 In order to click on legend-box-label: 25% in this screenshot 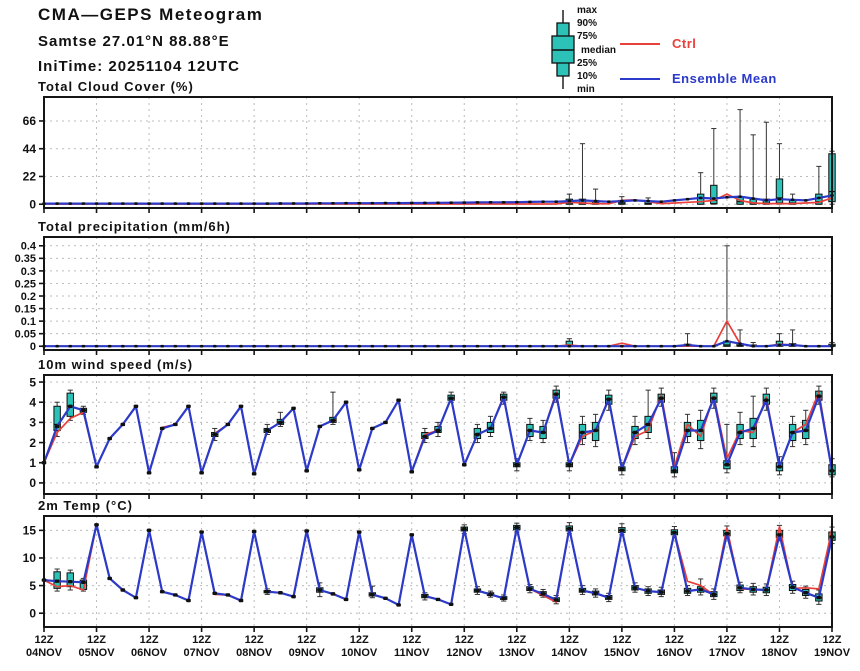, I will do `click(587, 63)`.